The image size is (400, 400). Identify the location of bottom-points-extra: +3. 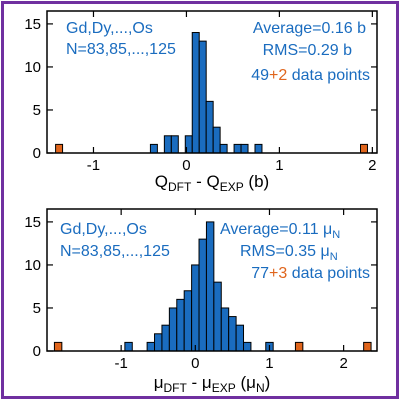
(278, 273).